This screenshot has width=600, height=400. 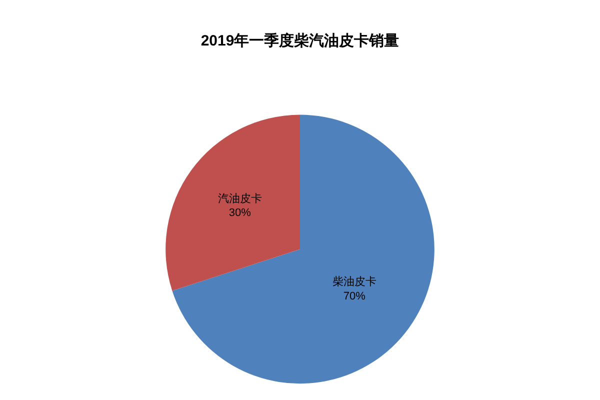 I want to click on chart-title: 2019年一季度柴汽油皮卡销量, so click(x=300, y=40).